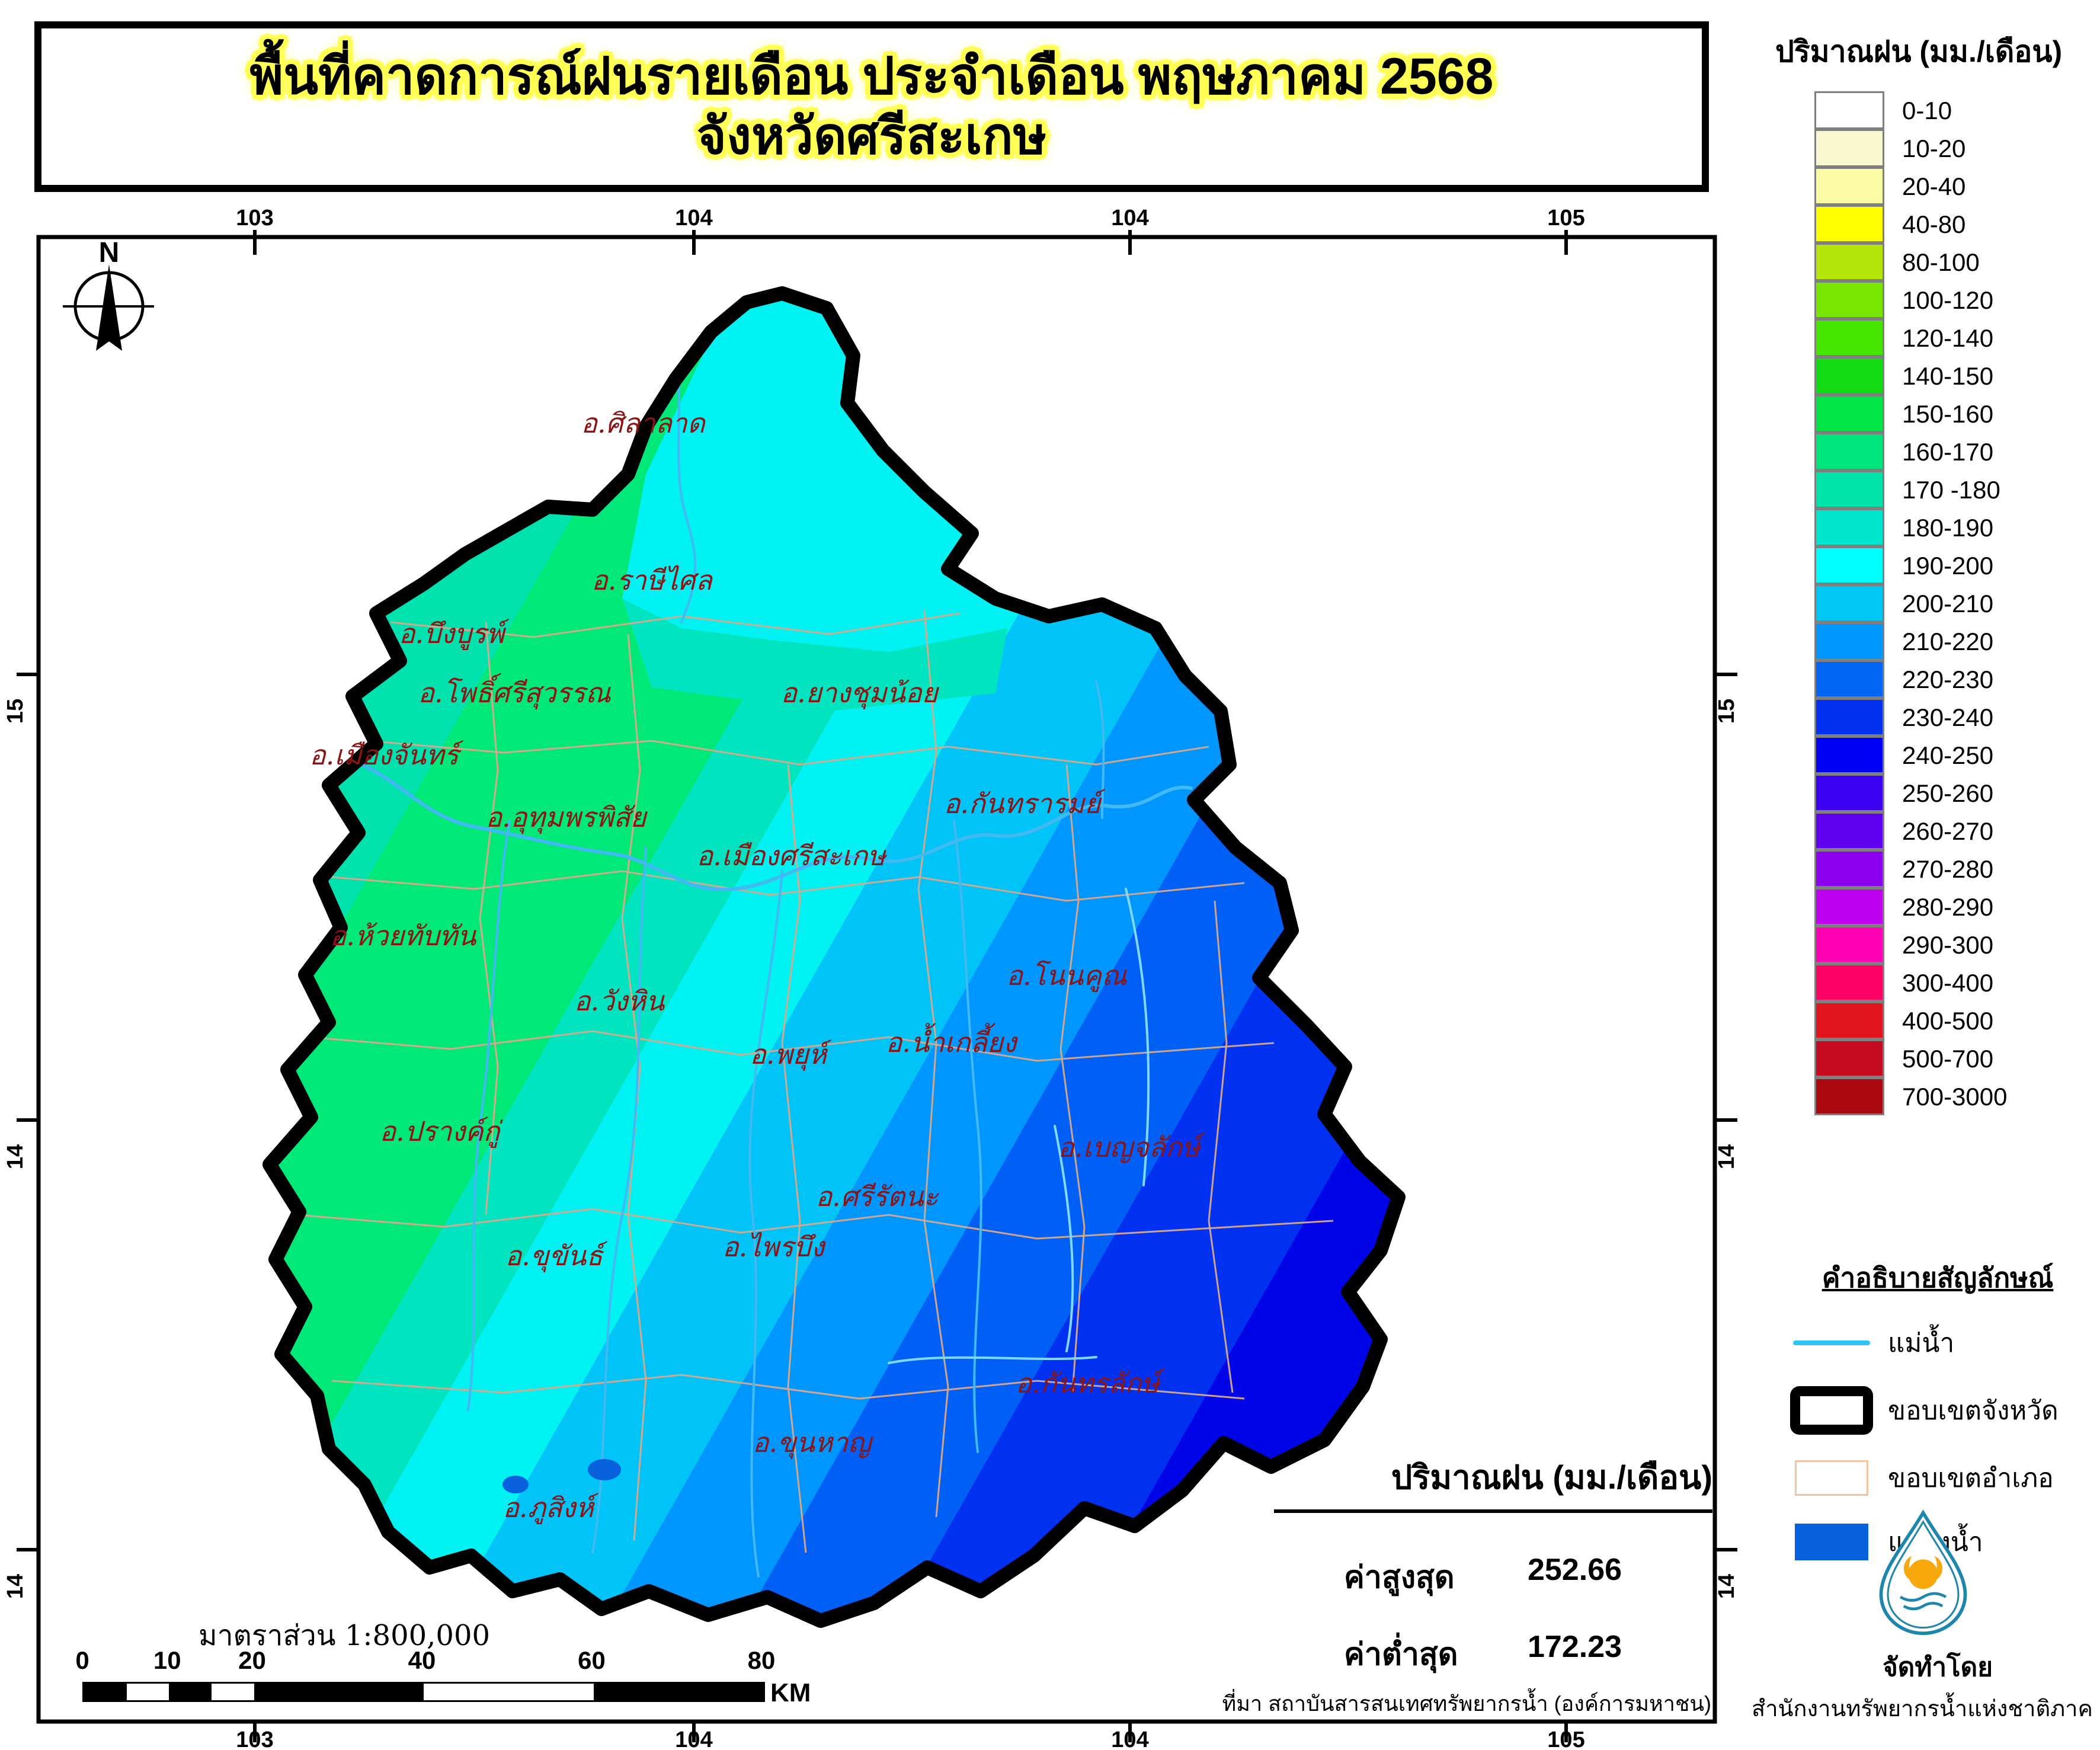 This screenshot has width=2100, height=1750. I want to click on legend-range-label: 20-40, so click(1934, 186).